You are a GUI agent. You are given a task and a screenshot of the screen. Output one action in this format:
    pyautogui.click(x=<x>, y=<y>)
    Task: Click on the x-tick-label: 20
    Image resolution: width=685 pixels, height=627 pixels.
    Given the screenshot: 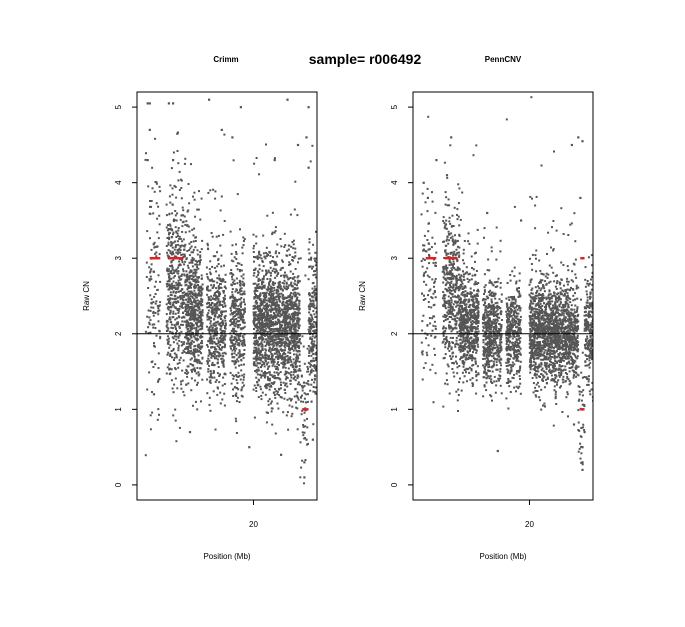 What is the action you would take?
    pyautogui.click(x=253, y=524)
    